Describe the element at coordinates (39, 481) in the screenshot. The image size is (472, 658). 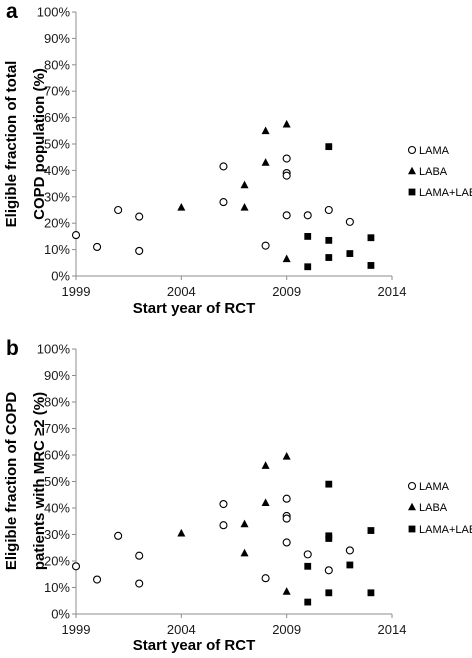
I see `y-axis-title-line: patients with MRC ≥2 (%)` at that location.